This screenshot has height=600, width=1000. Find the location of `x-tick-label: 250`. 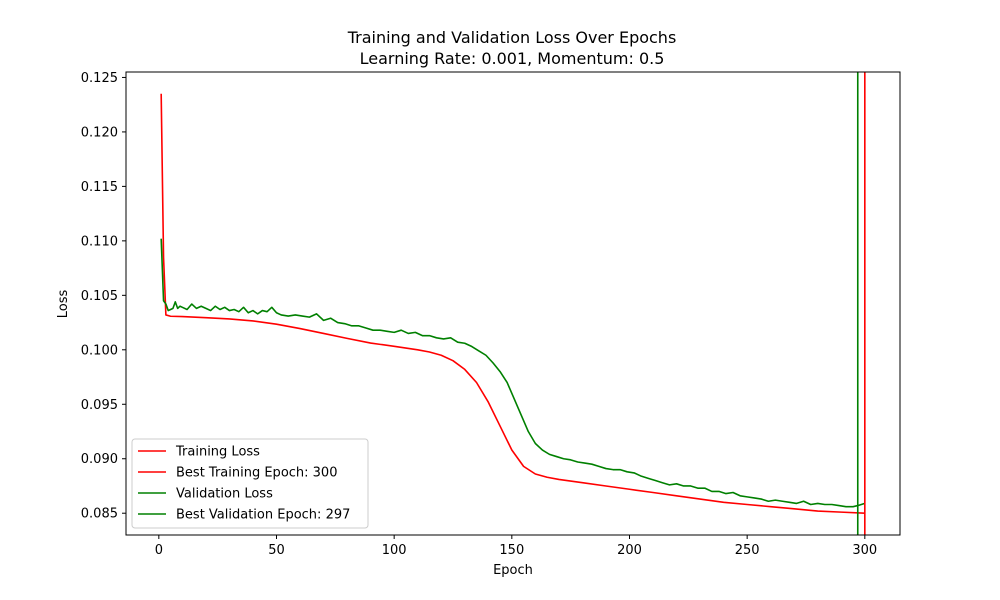

x-tick-label: 250 is located at coordinates (747, 550).